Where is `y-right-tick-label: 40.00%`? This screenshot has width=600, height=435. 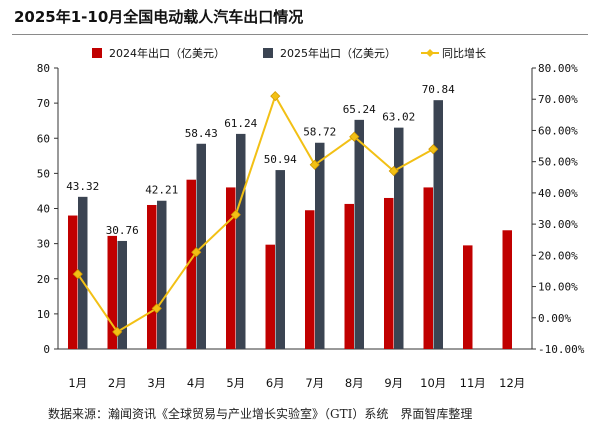
y-right-tick-label: 40.00% is located at coordinates (558, 193).